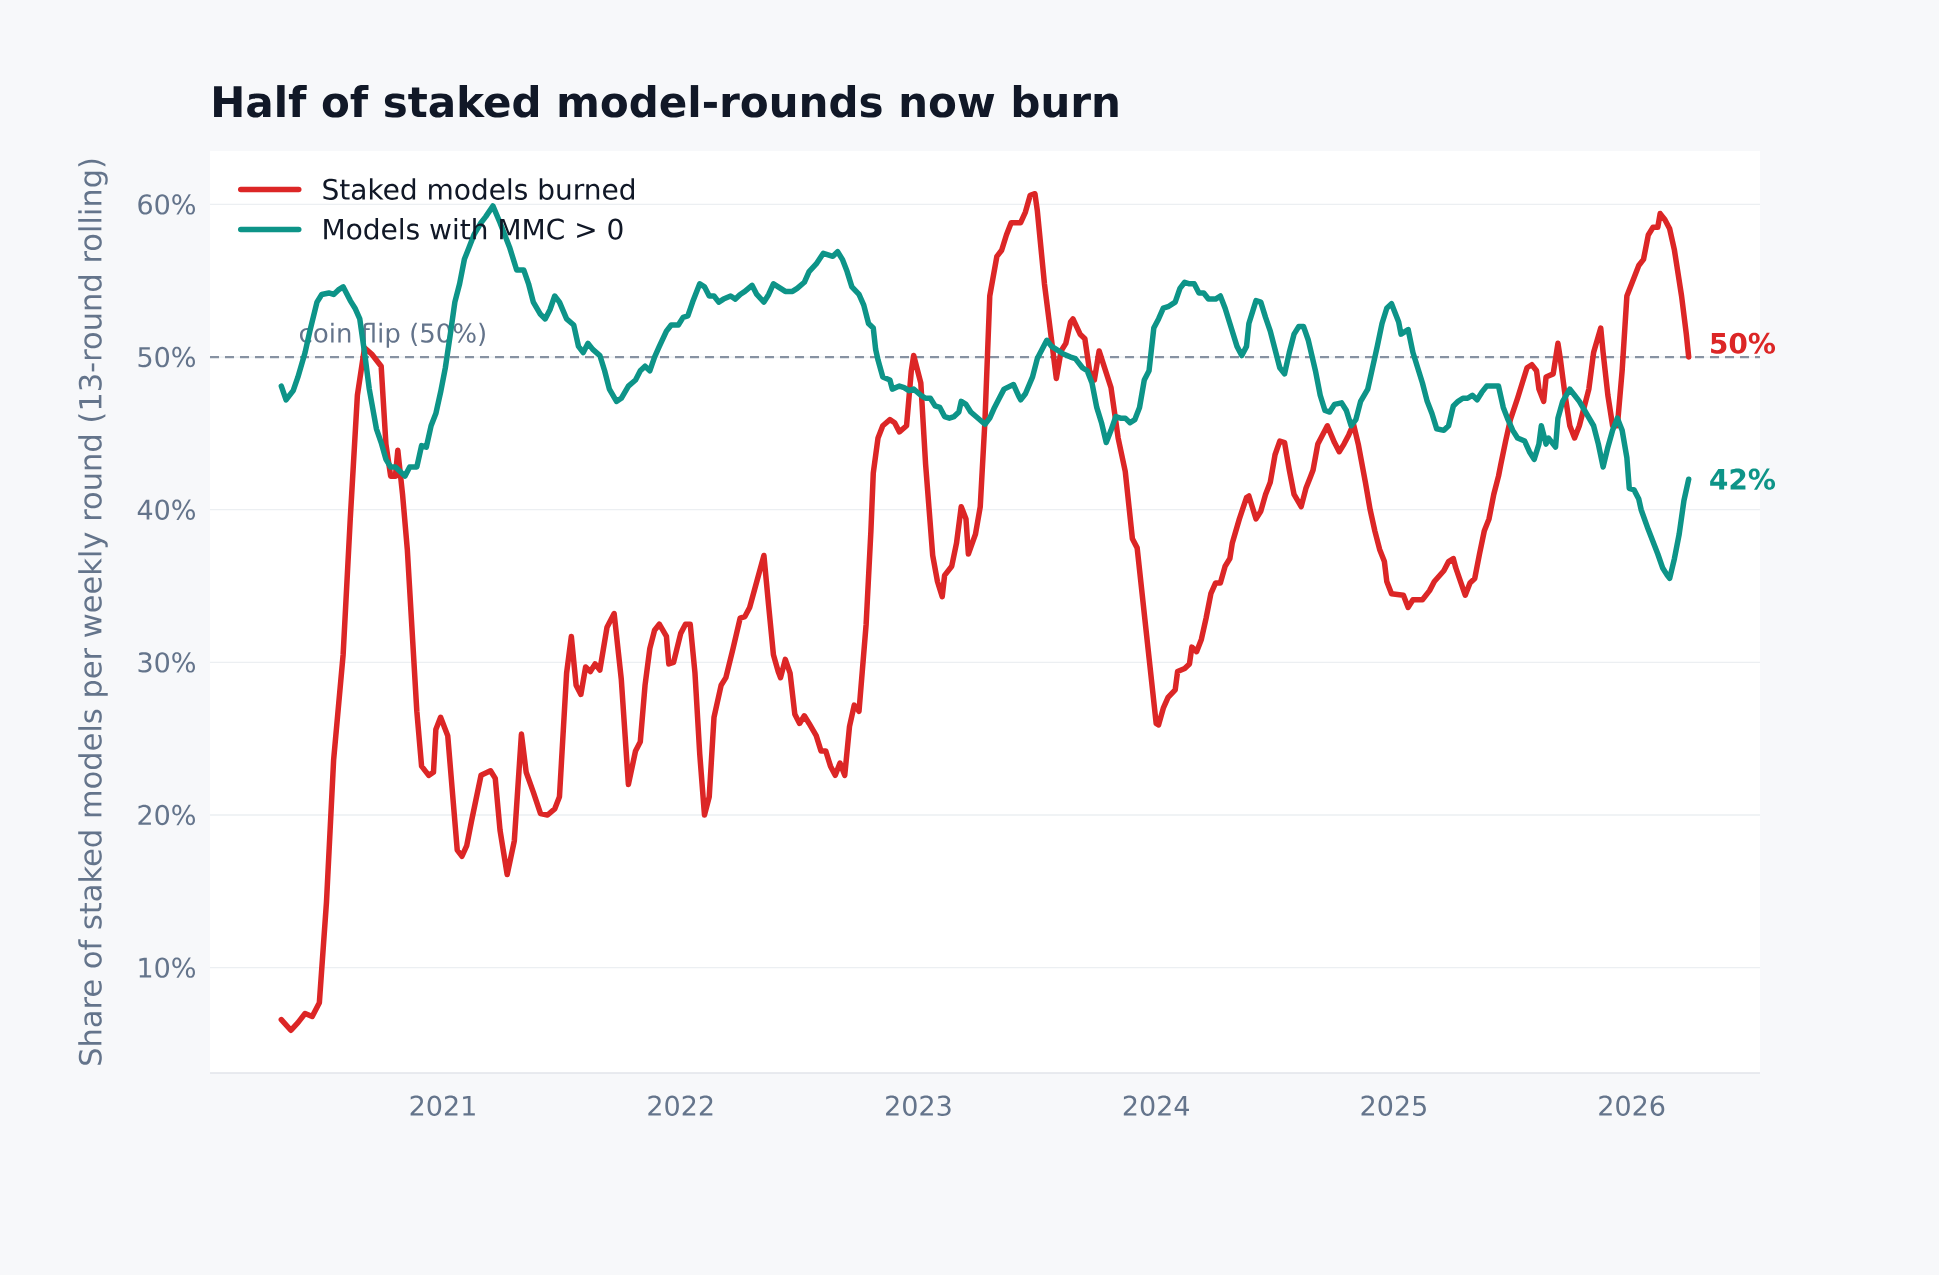 This screenshot has width=1939, height=1275. I want to click on x-tick-label: 2023, so click(918, 1105).